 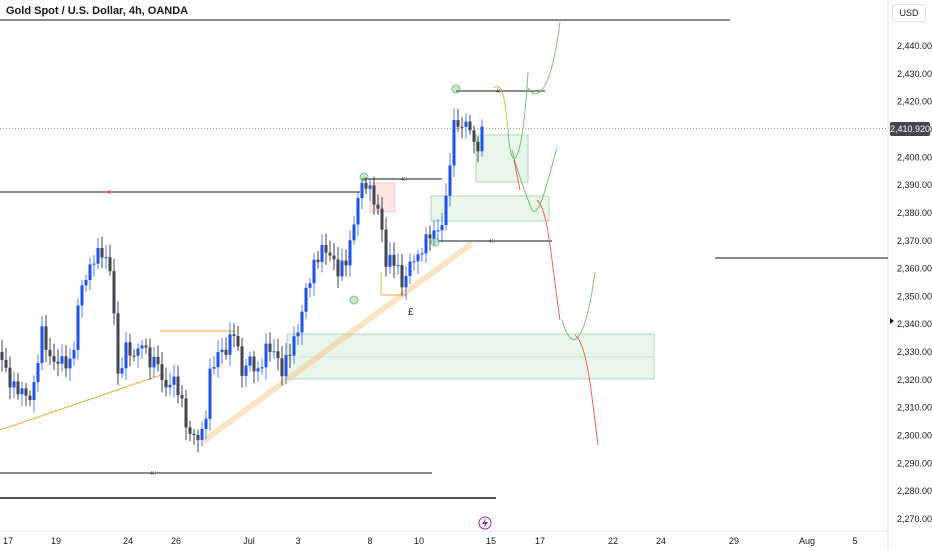 What do you see at coordinates (914, 296) in the screenshot?
I see `price-tick-label: 2,350.000` at bounding box center [914, 296].